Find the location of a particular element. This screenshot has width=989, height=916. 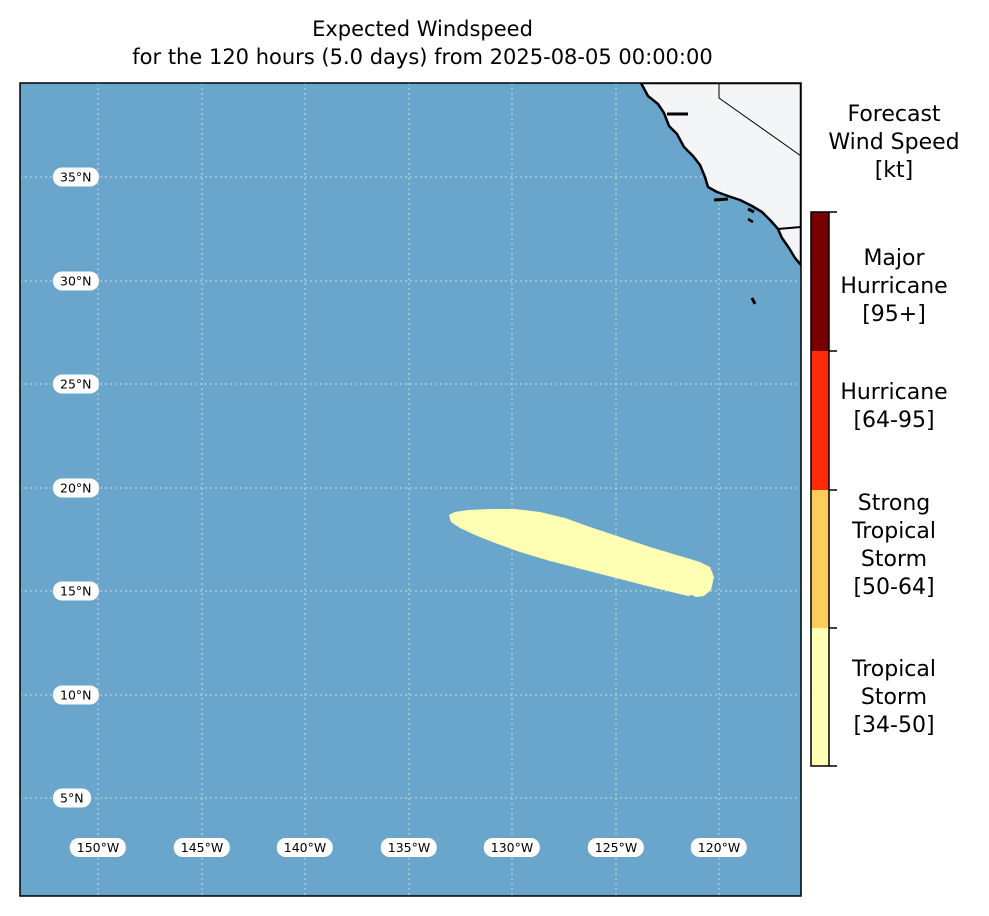

colorbar-title-line-3: [kt] is located at coordinates (894, 170).